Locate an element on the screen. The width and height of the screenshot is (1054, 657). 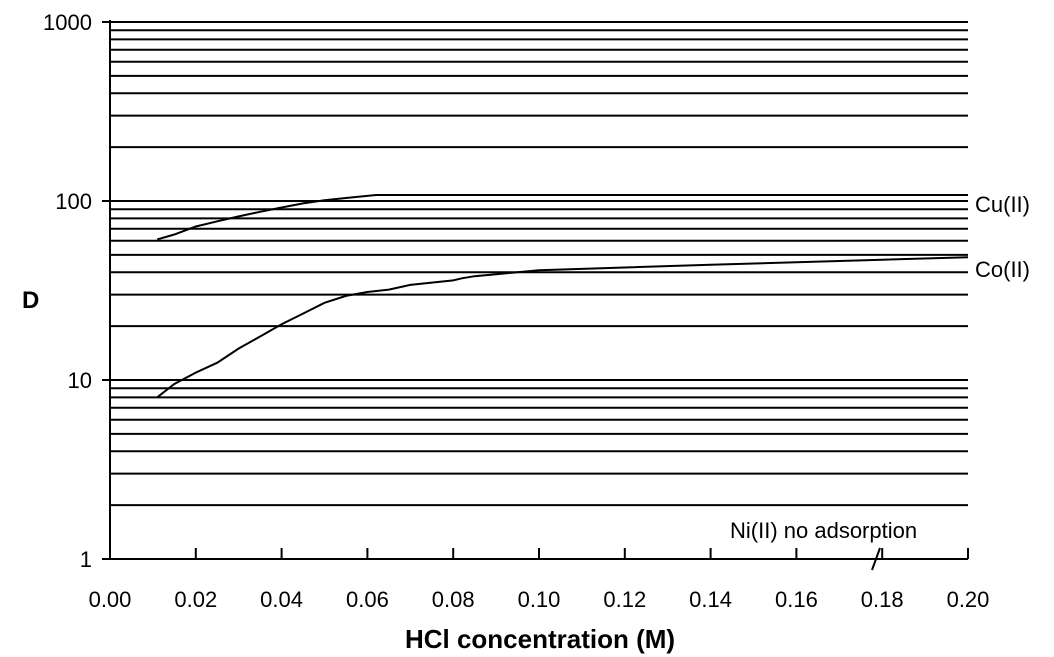
series-label-cu: Cu(II) is located at coordinates (1002, 204).